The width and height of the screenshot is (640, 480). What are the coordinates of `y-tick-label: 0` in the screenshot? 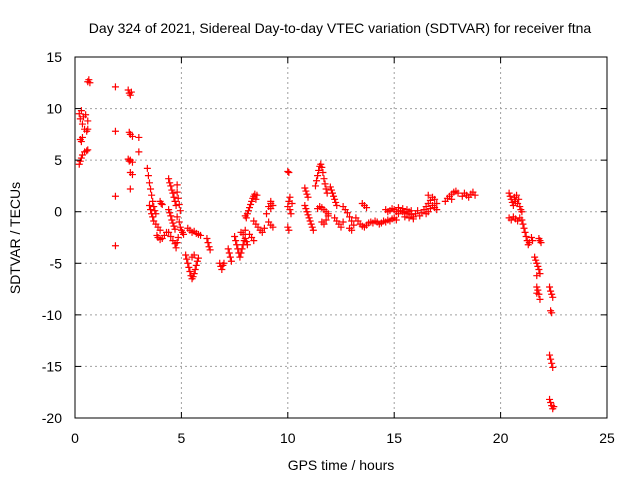 It's located at (58, 212).